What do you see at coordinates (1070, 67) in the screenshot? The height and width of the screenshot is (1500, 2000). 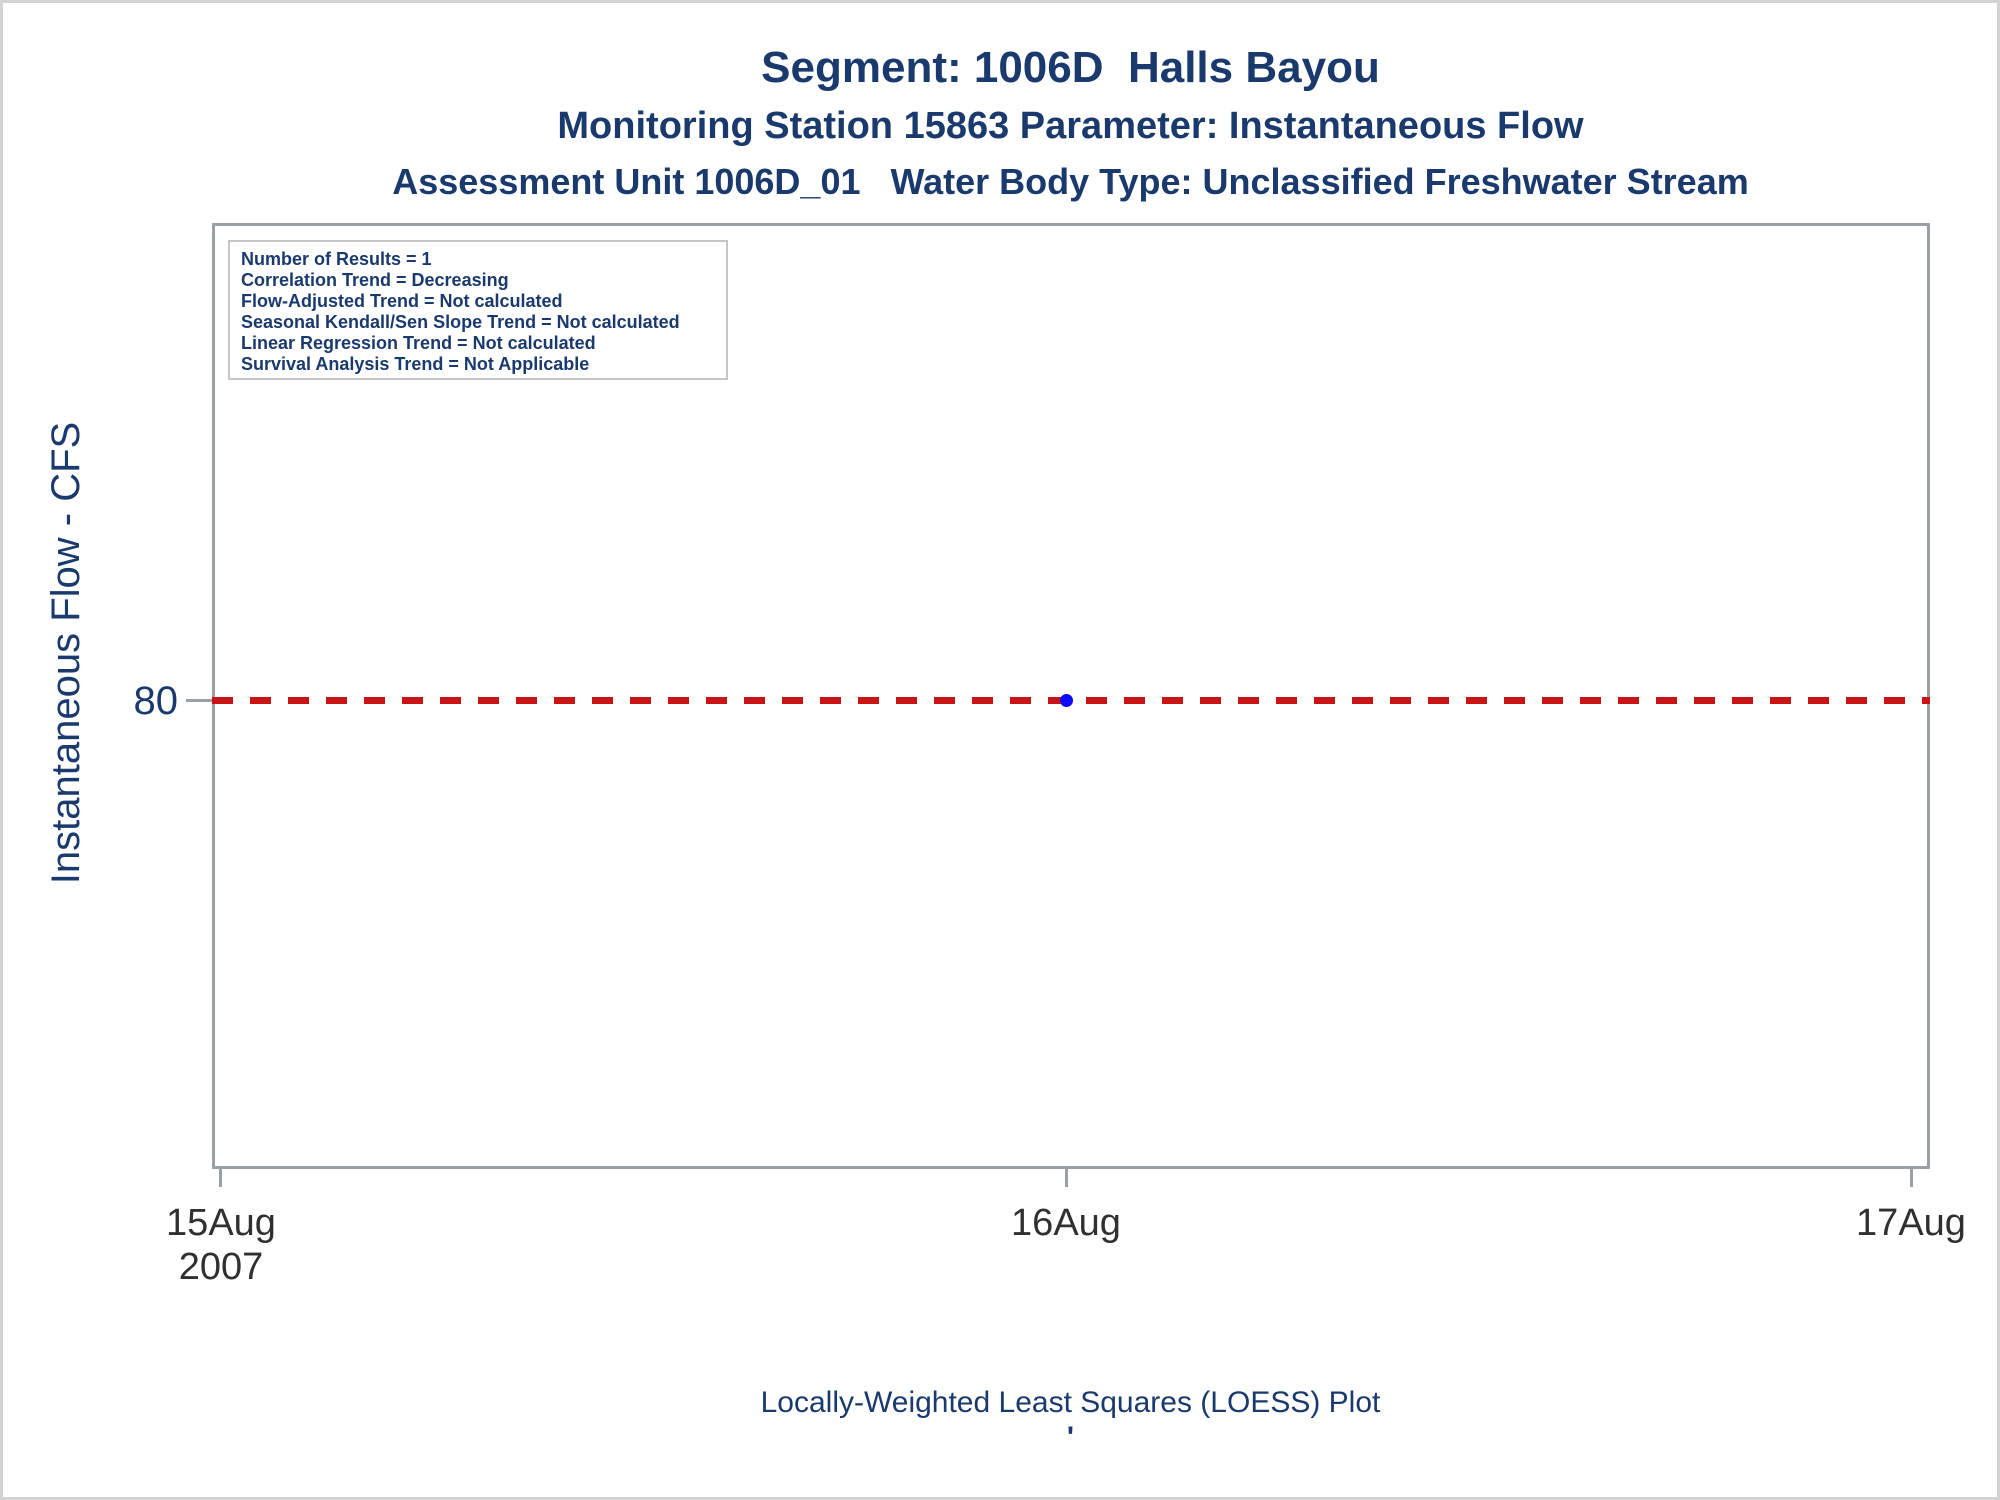 I see `chart-title: Segment: 1006D Halls Bayou` at bounding box center [1070, 67].